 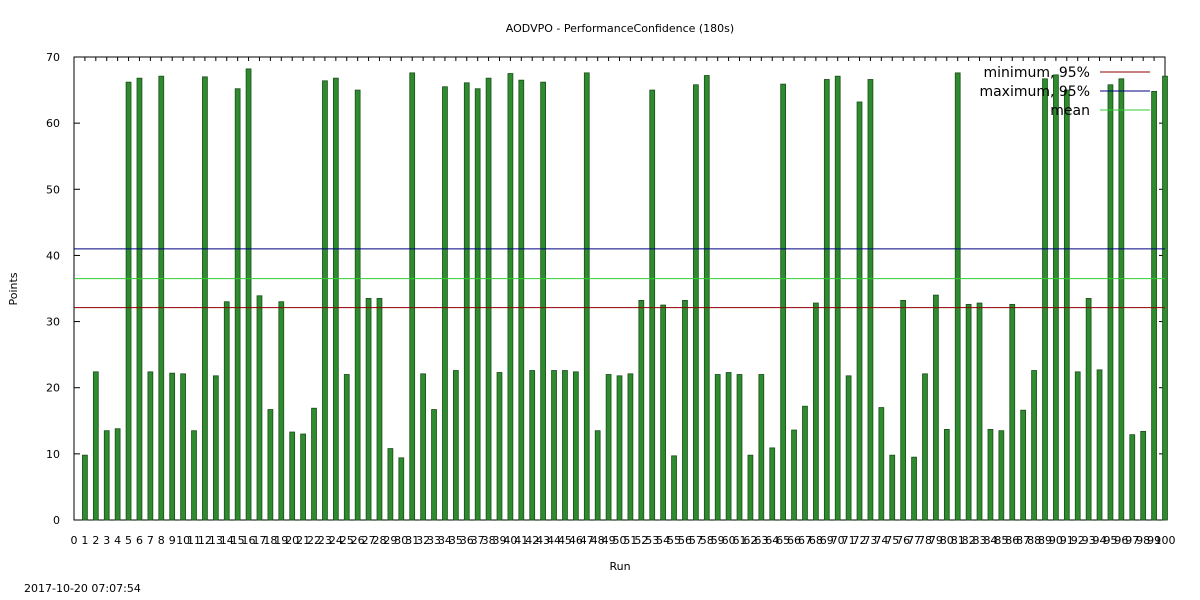 I want to click on x-tick-label: 60, so click(x=729, y=540).